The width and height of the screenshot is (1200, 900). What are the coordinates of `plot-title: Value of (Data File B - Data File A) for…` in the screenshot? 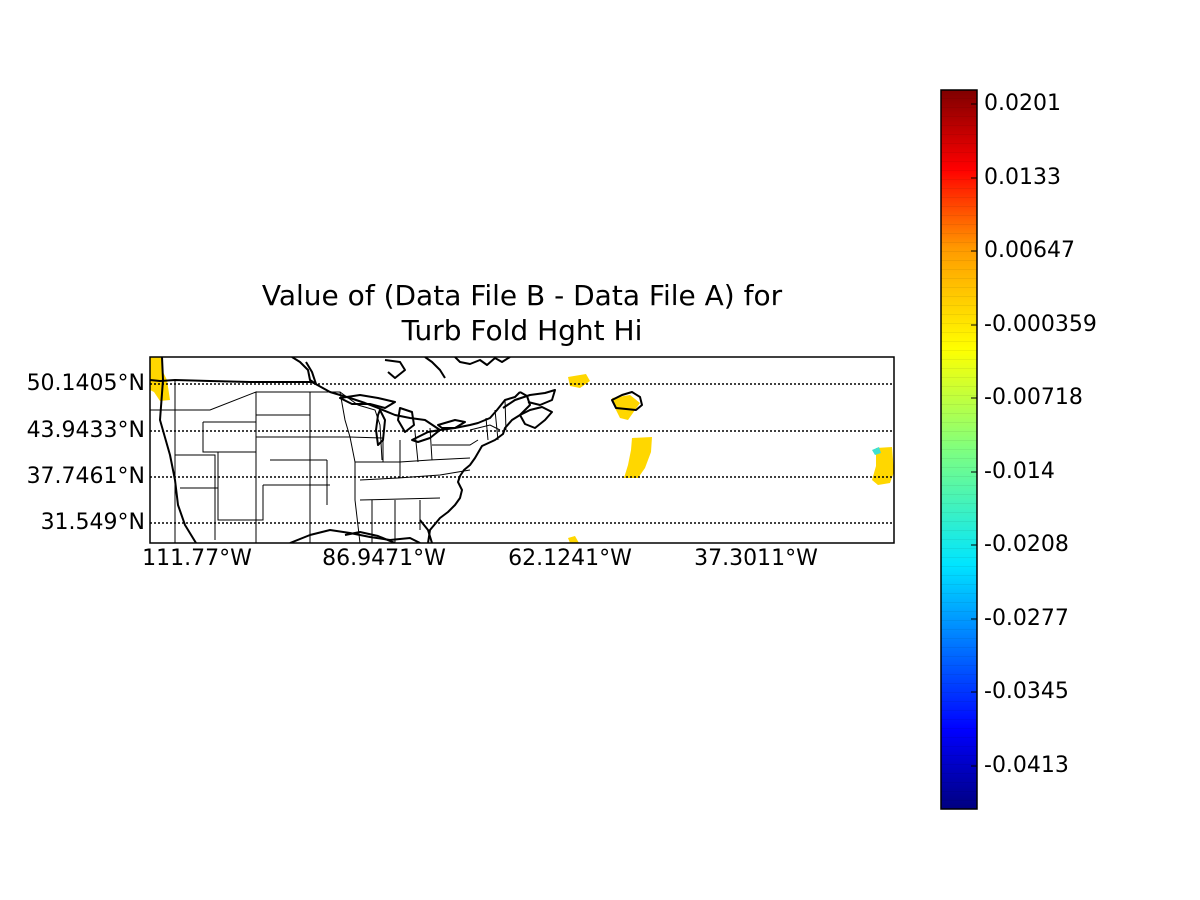 It's located at (522, 313).